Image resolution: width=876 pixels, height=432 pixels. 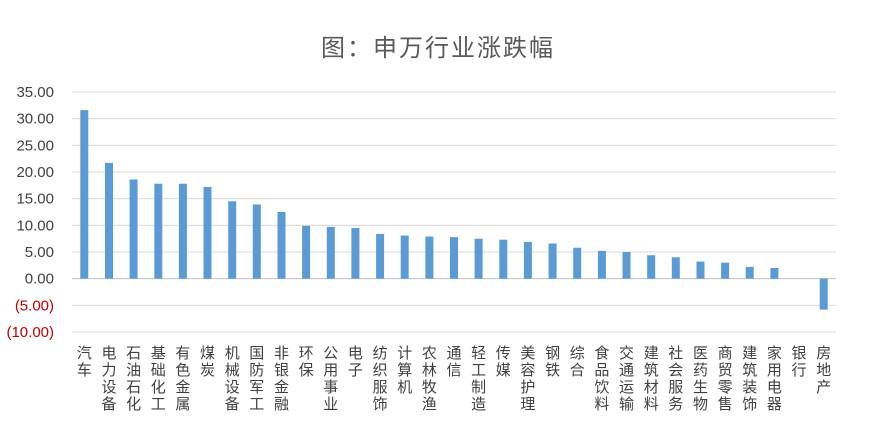 What do you see at coordinates (39, 279) in the screenshot?
I see `y-tick-label: 0.00` at bounding box center [39, 279].